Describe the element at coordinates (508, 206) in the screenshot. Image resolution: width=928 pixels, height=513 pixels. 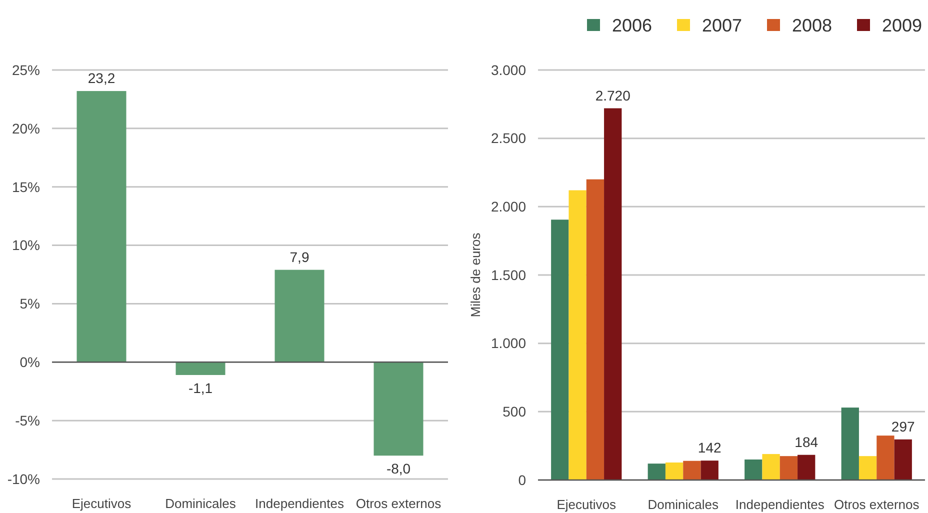
I see `y-tick-label: 2.000` at that location.